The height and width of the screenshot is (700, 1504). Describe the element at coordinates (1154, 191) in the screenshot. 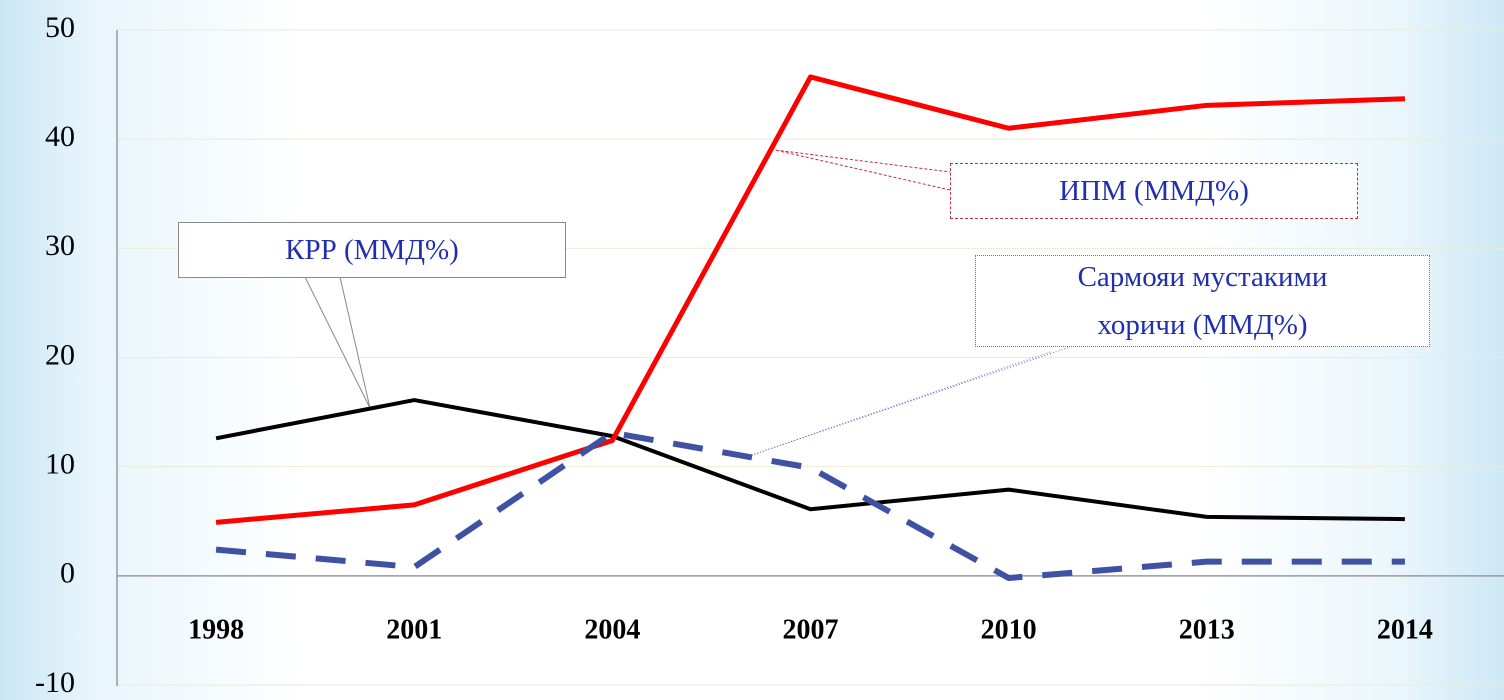

I see `callout: ИПМ (ММД%)` at that location.